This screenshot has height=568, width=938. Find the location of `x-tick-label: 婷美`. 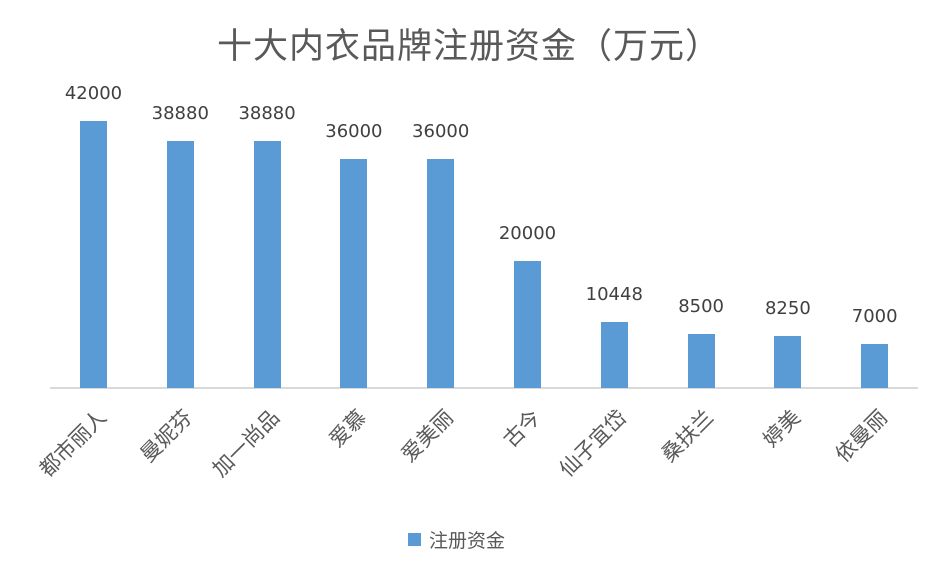

x-tick-label: 婷美 is located at coordinates (782, 428).